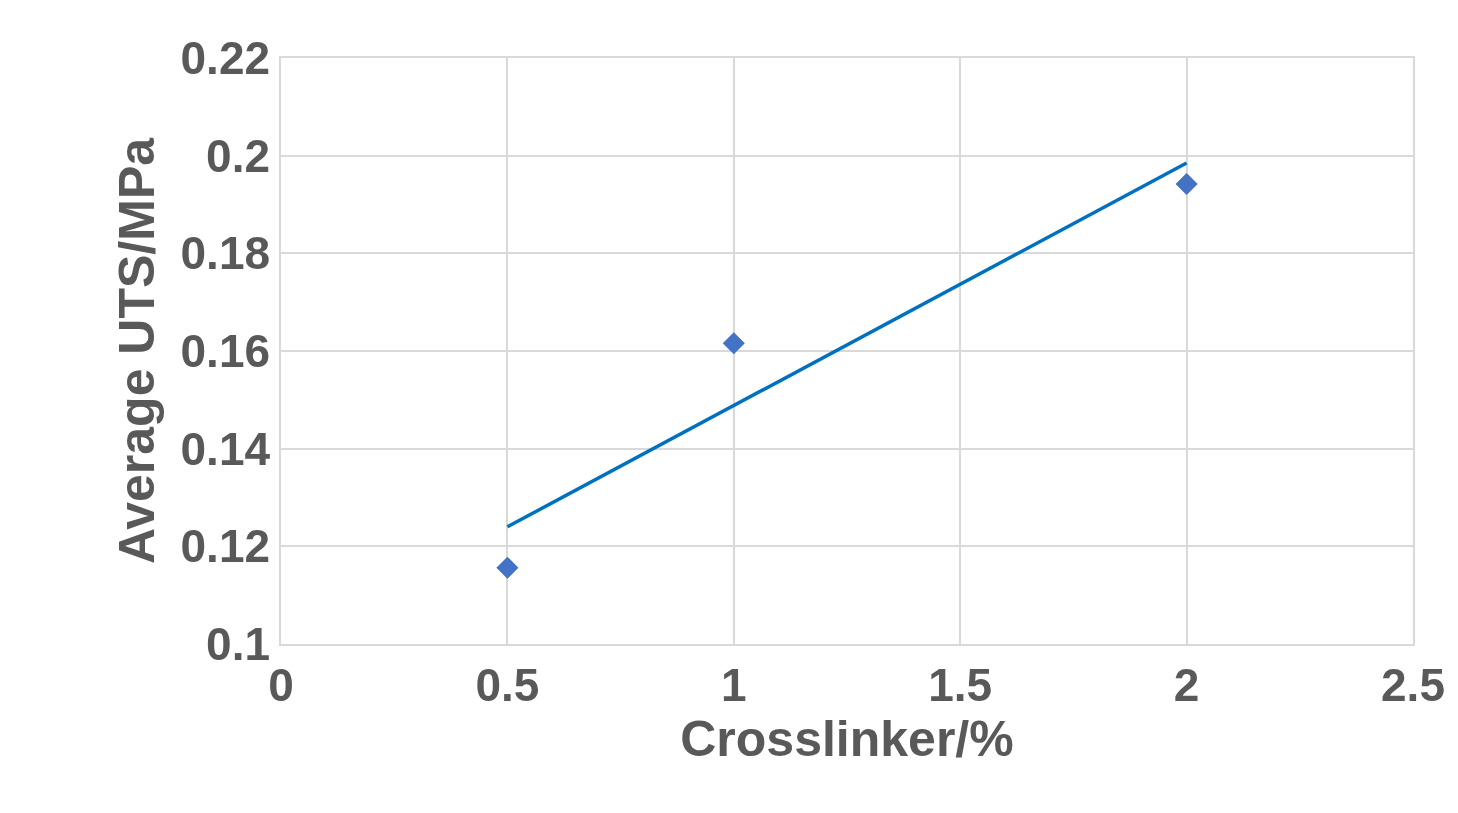 This screenshot has height=813, width=1458. I want to click on y-tick-label: 0.2, so click(238, 155).